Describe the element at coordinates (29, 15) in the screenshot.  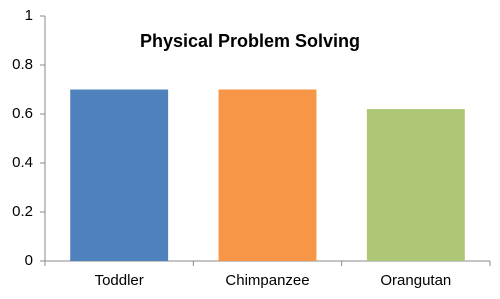
I see `y-tick-label: 1` at that location.